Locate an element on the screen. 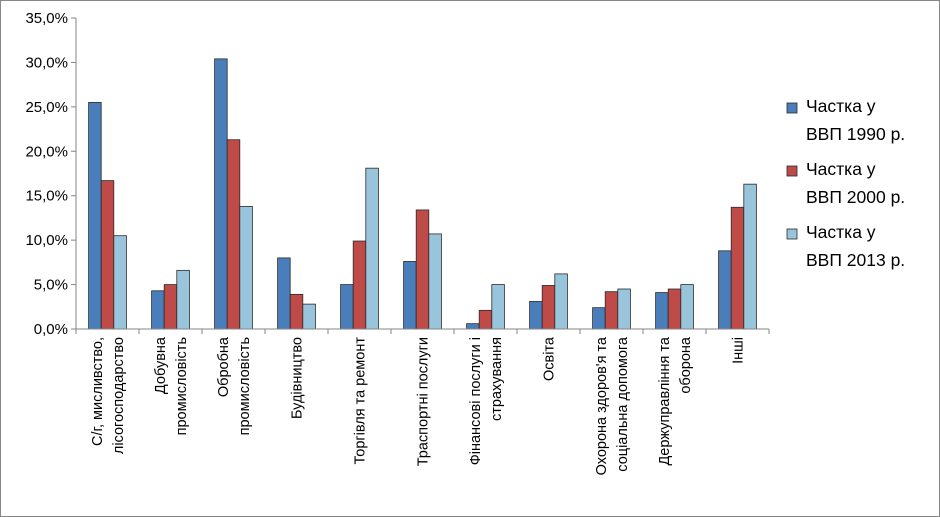  y-tick-label: 5,0% is located at coordinates (51, 285).